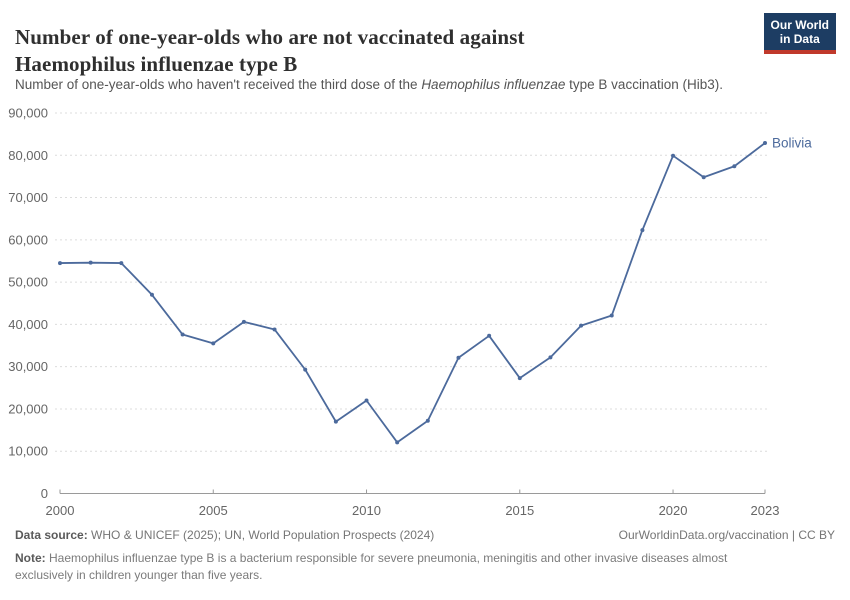 The image size is (850, 600). I want to click on data-point-2001, so click(90, 262).